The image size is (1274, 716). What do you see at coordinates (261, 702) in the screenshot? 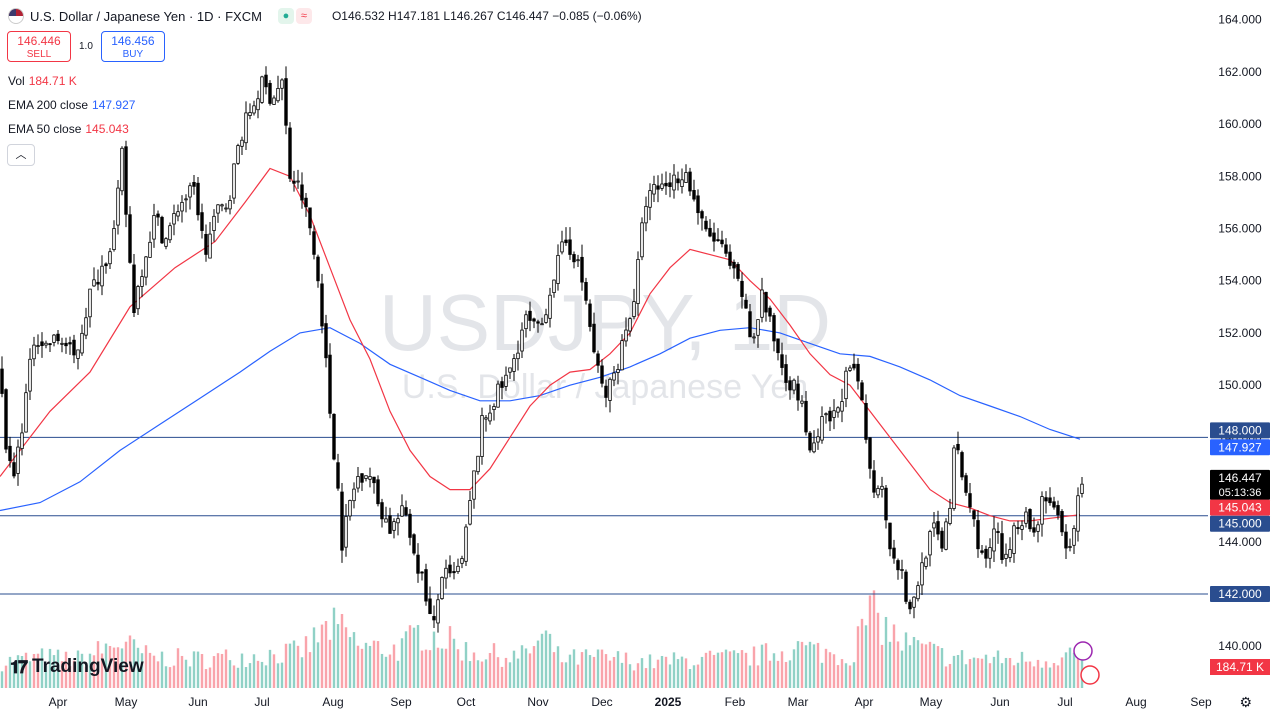
I see `x-tick-label: Jul` at bounding box center [261, 702].